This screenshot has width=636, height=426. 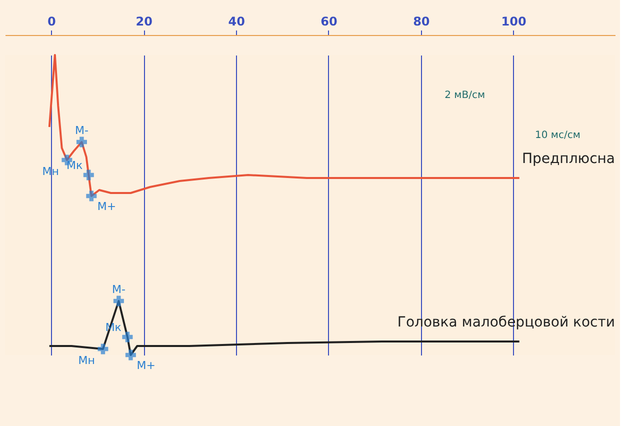 What do you see at coordinates (74, 165) in the screenshot?
I see `annotation: Мк` at bounding box center [74, 165].